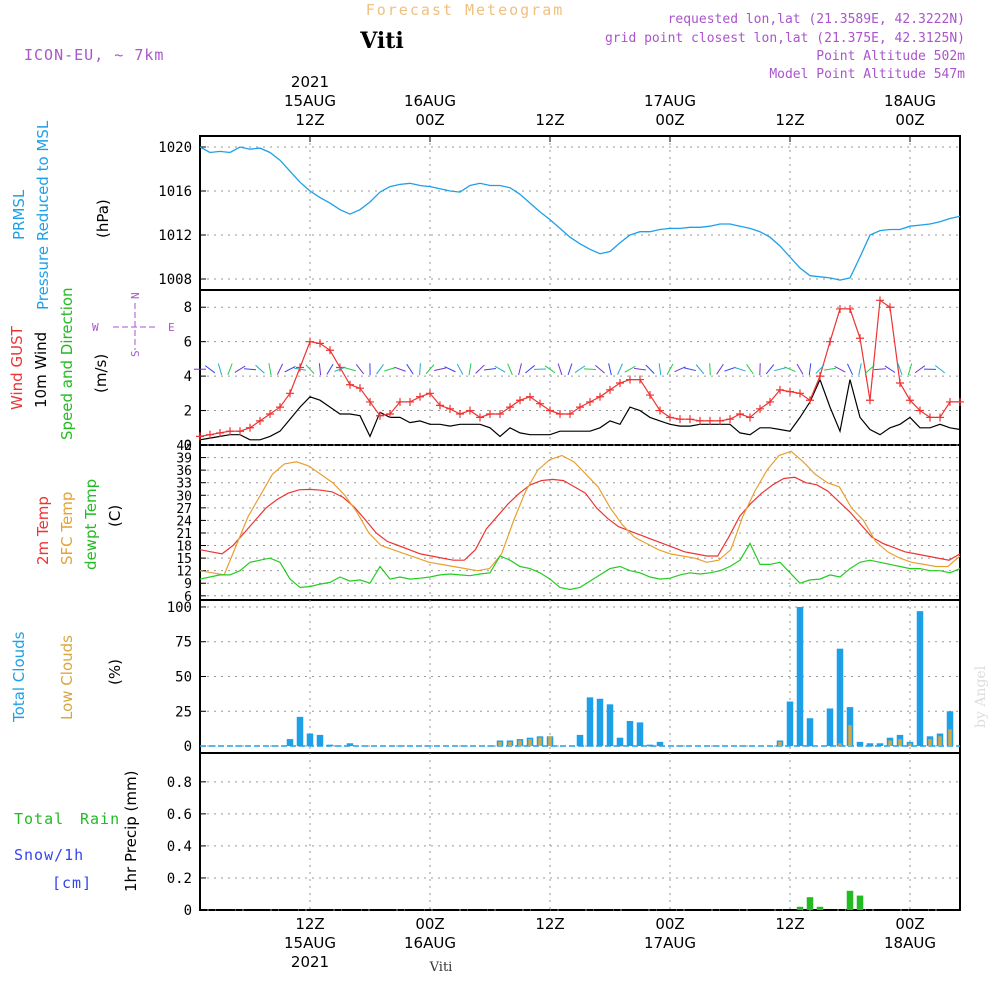 The height and width of the screenshot is (1000, 1000). Describe the element at coordinates (549, 120) in the screenshot. I see `time-label-top: 12Z` at that location.